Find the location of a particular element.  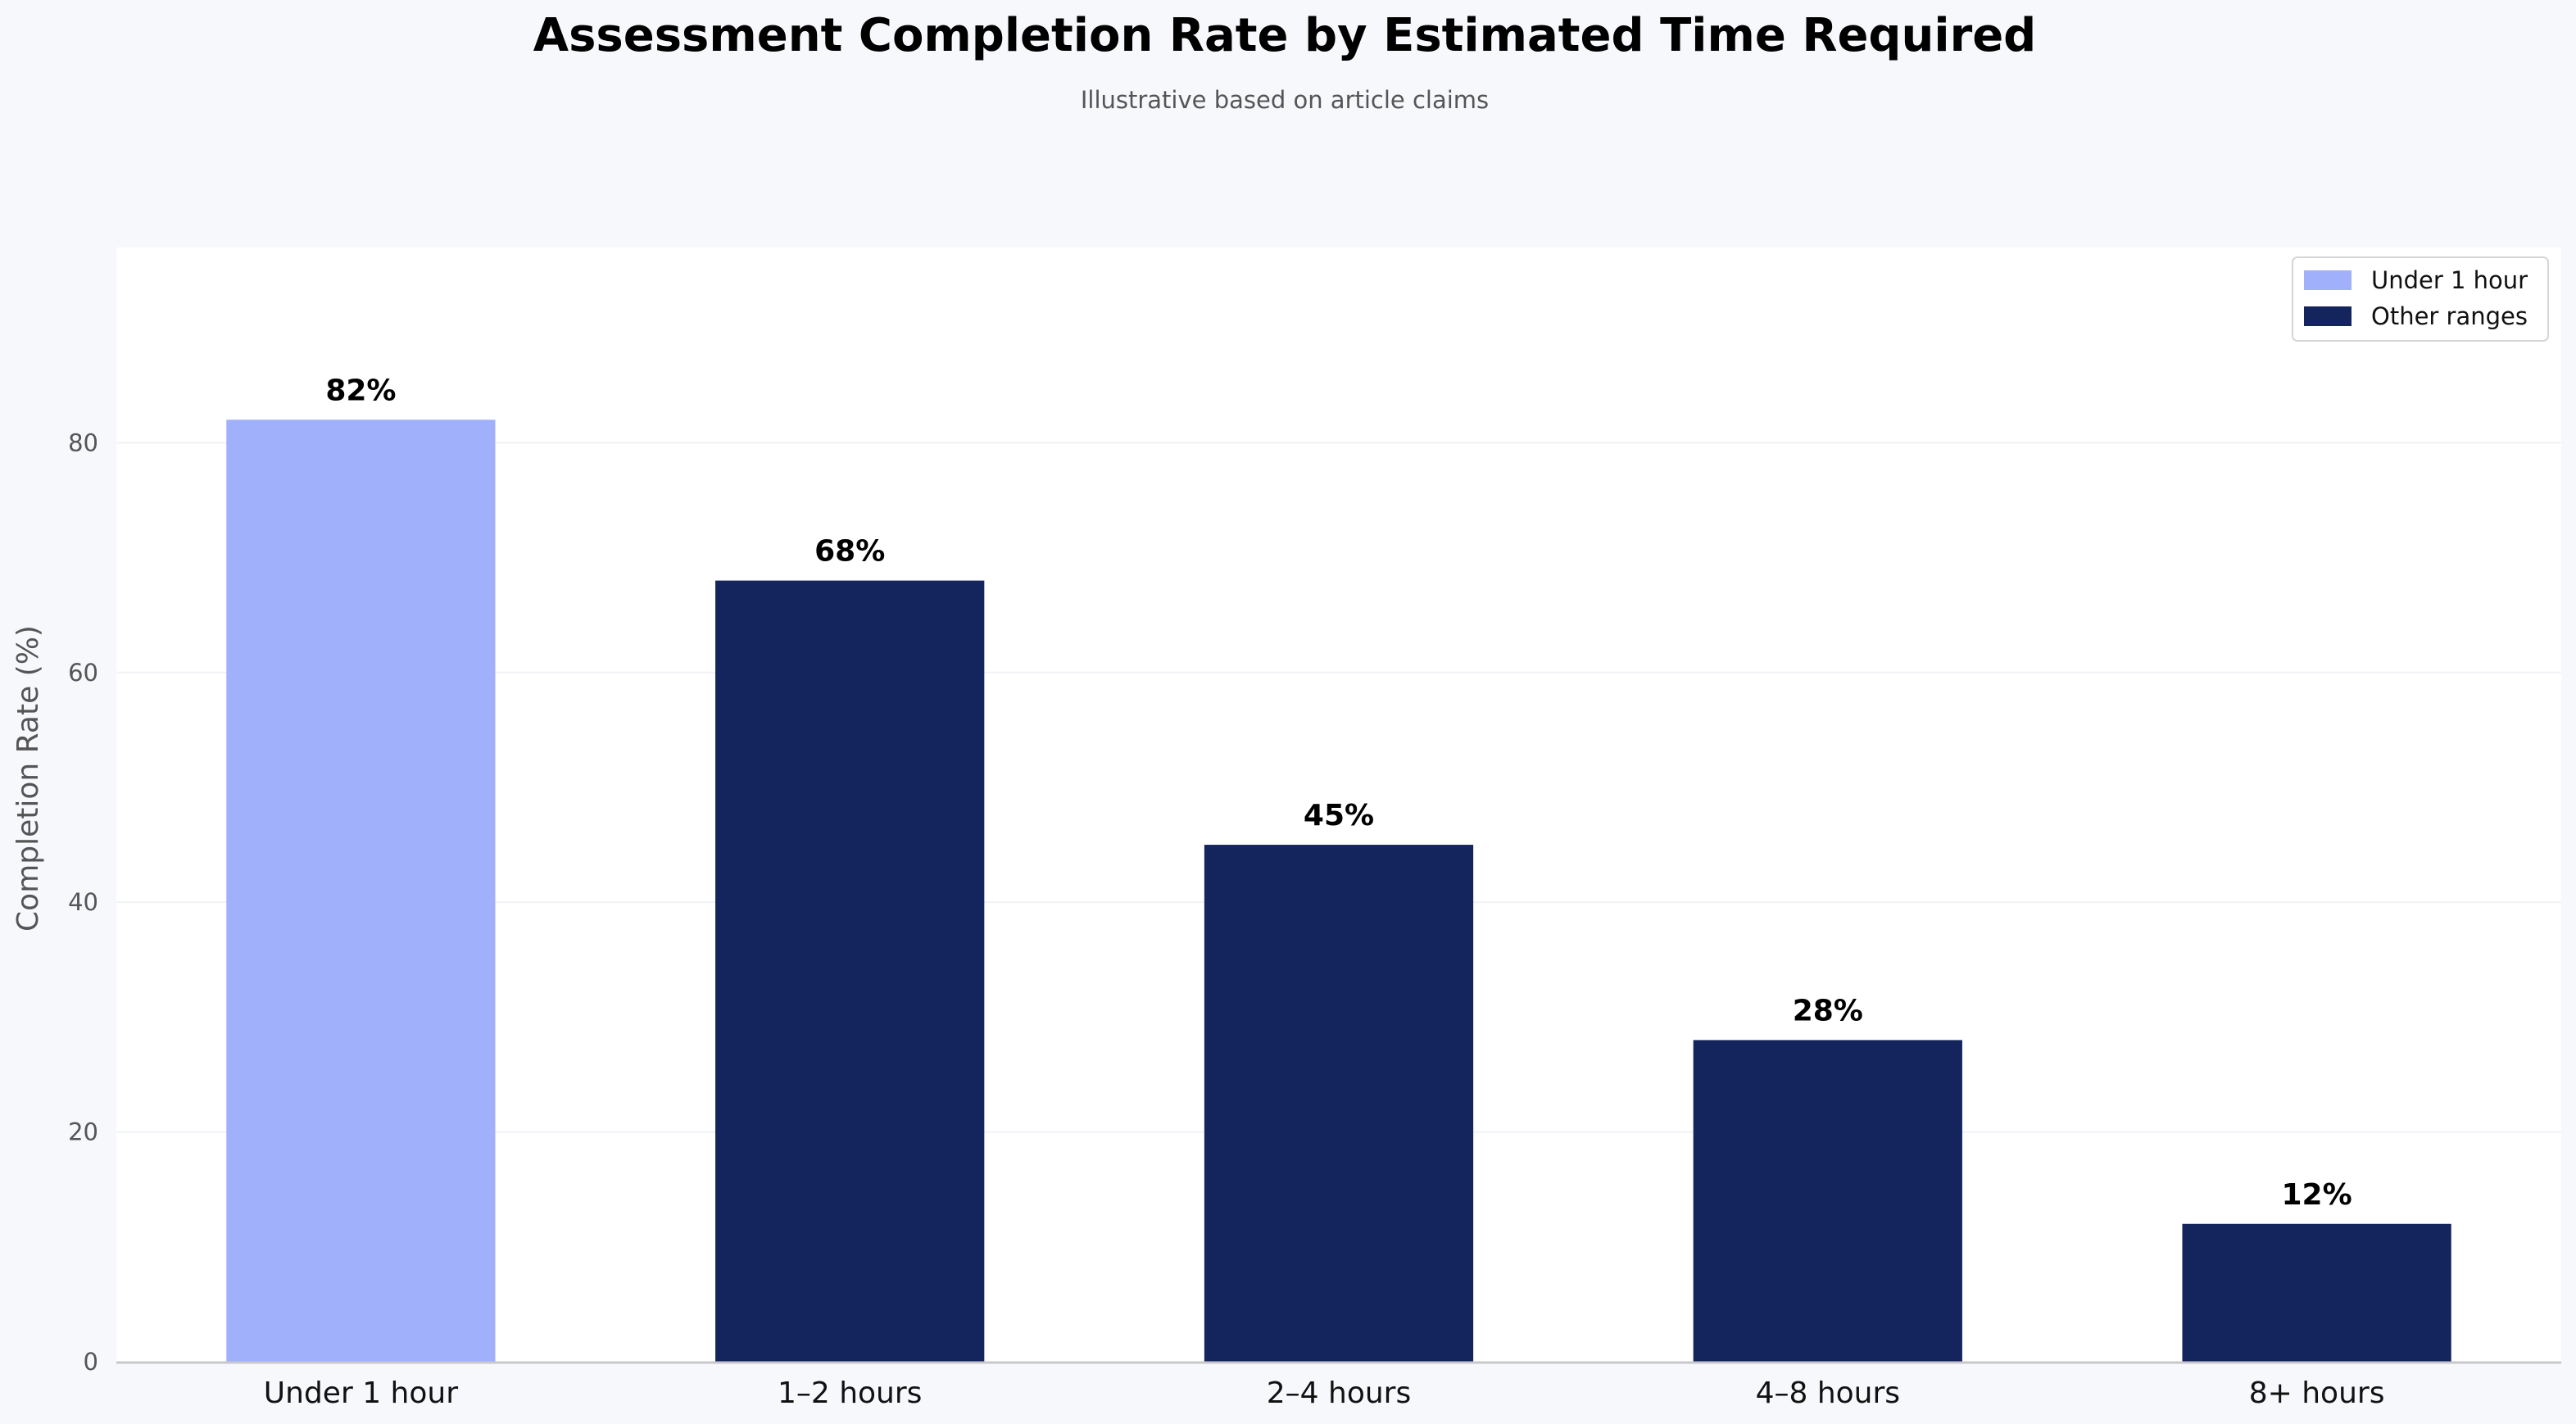

value-label-4-8-hours: 28% is located at coordinates (1828, 1010).